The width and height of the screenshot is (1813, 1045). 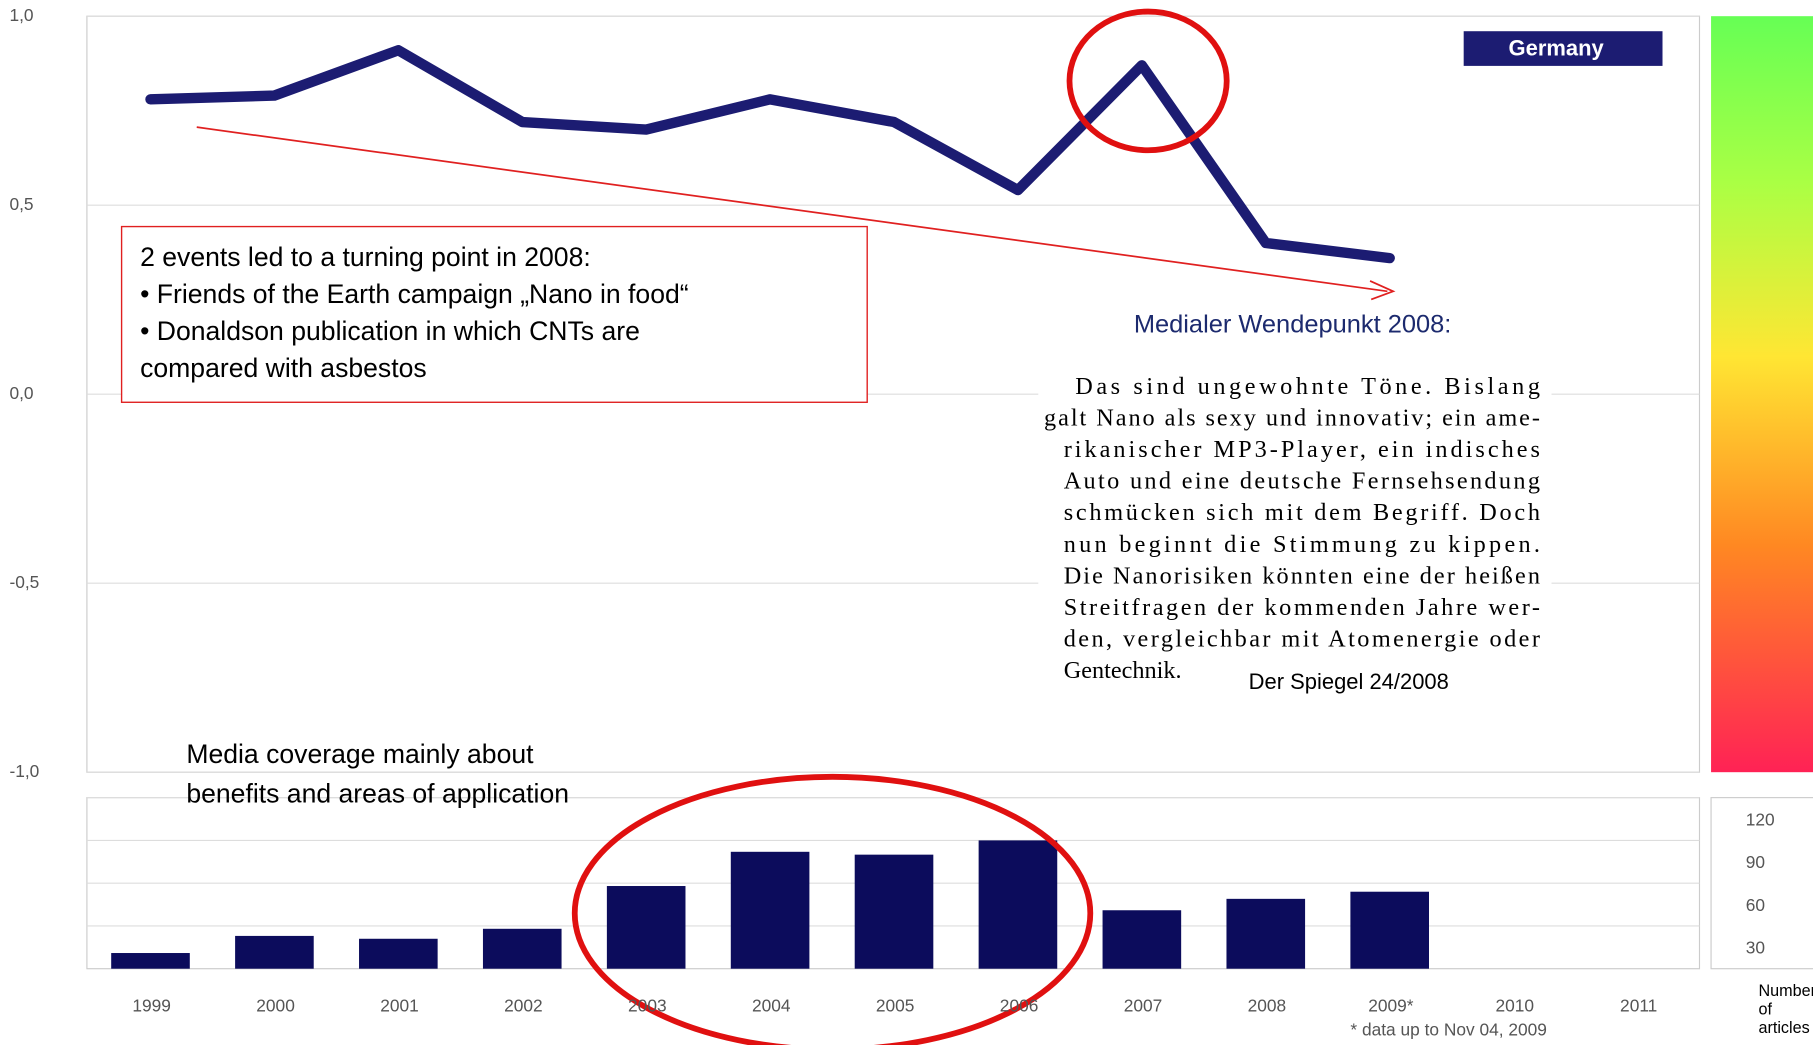 What do you see at coordinates (895, 1005) in the screenshot?
I see `x-tick-label: 2005` at bounding box center [895, 1005].